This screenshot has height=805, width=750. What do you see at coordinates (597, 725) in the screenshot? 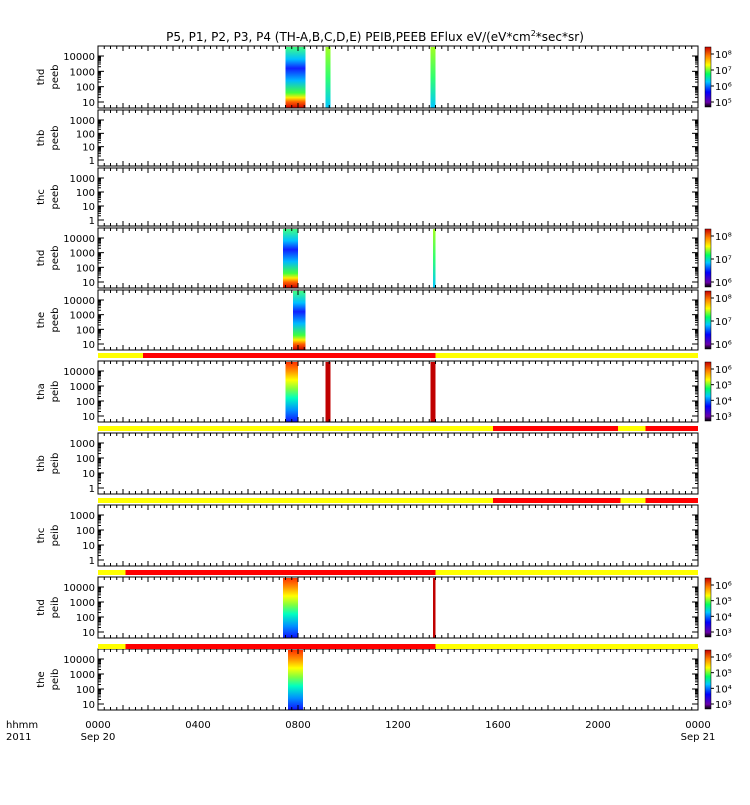
I see `x-tick-label: 2000` at bounding box center [597, 725].